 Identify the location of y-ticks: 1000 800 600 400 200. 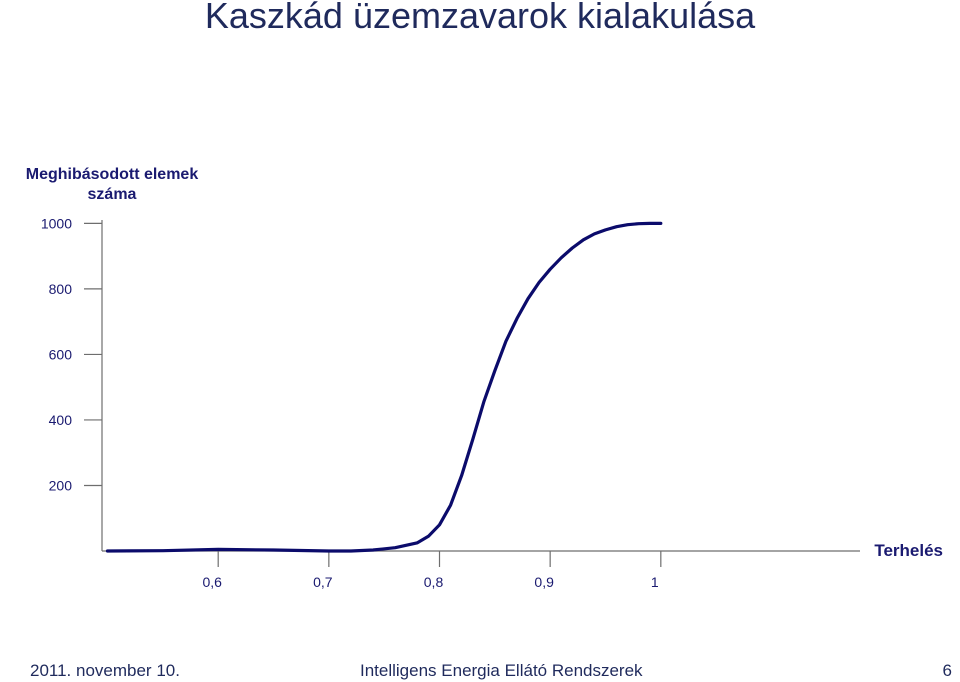
(71, 354).